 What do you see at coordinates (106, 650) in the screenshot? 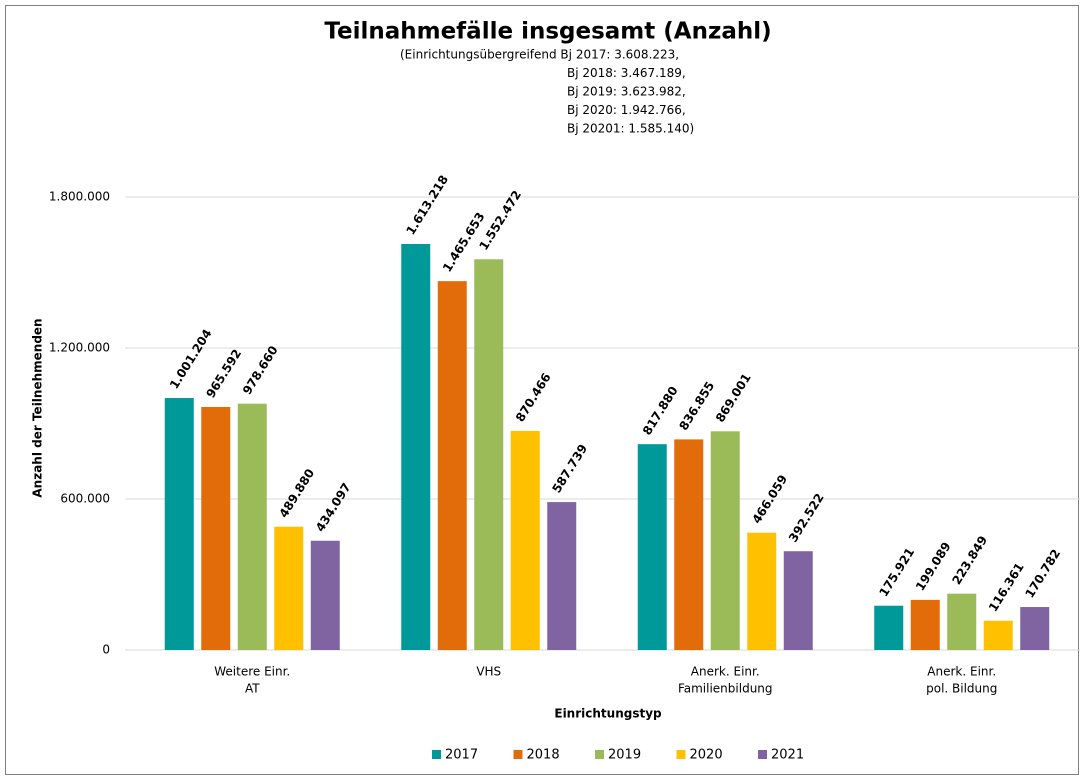
I see `y-tick-label: 0` at bounding box center [106, 650].